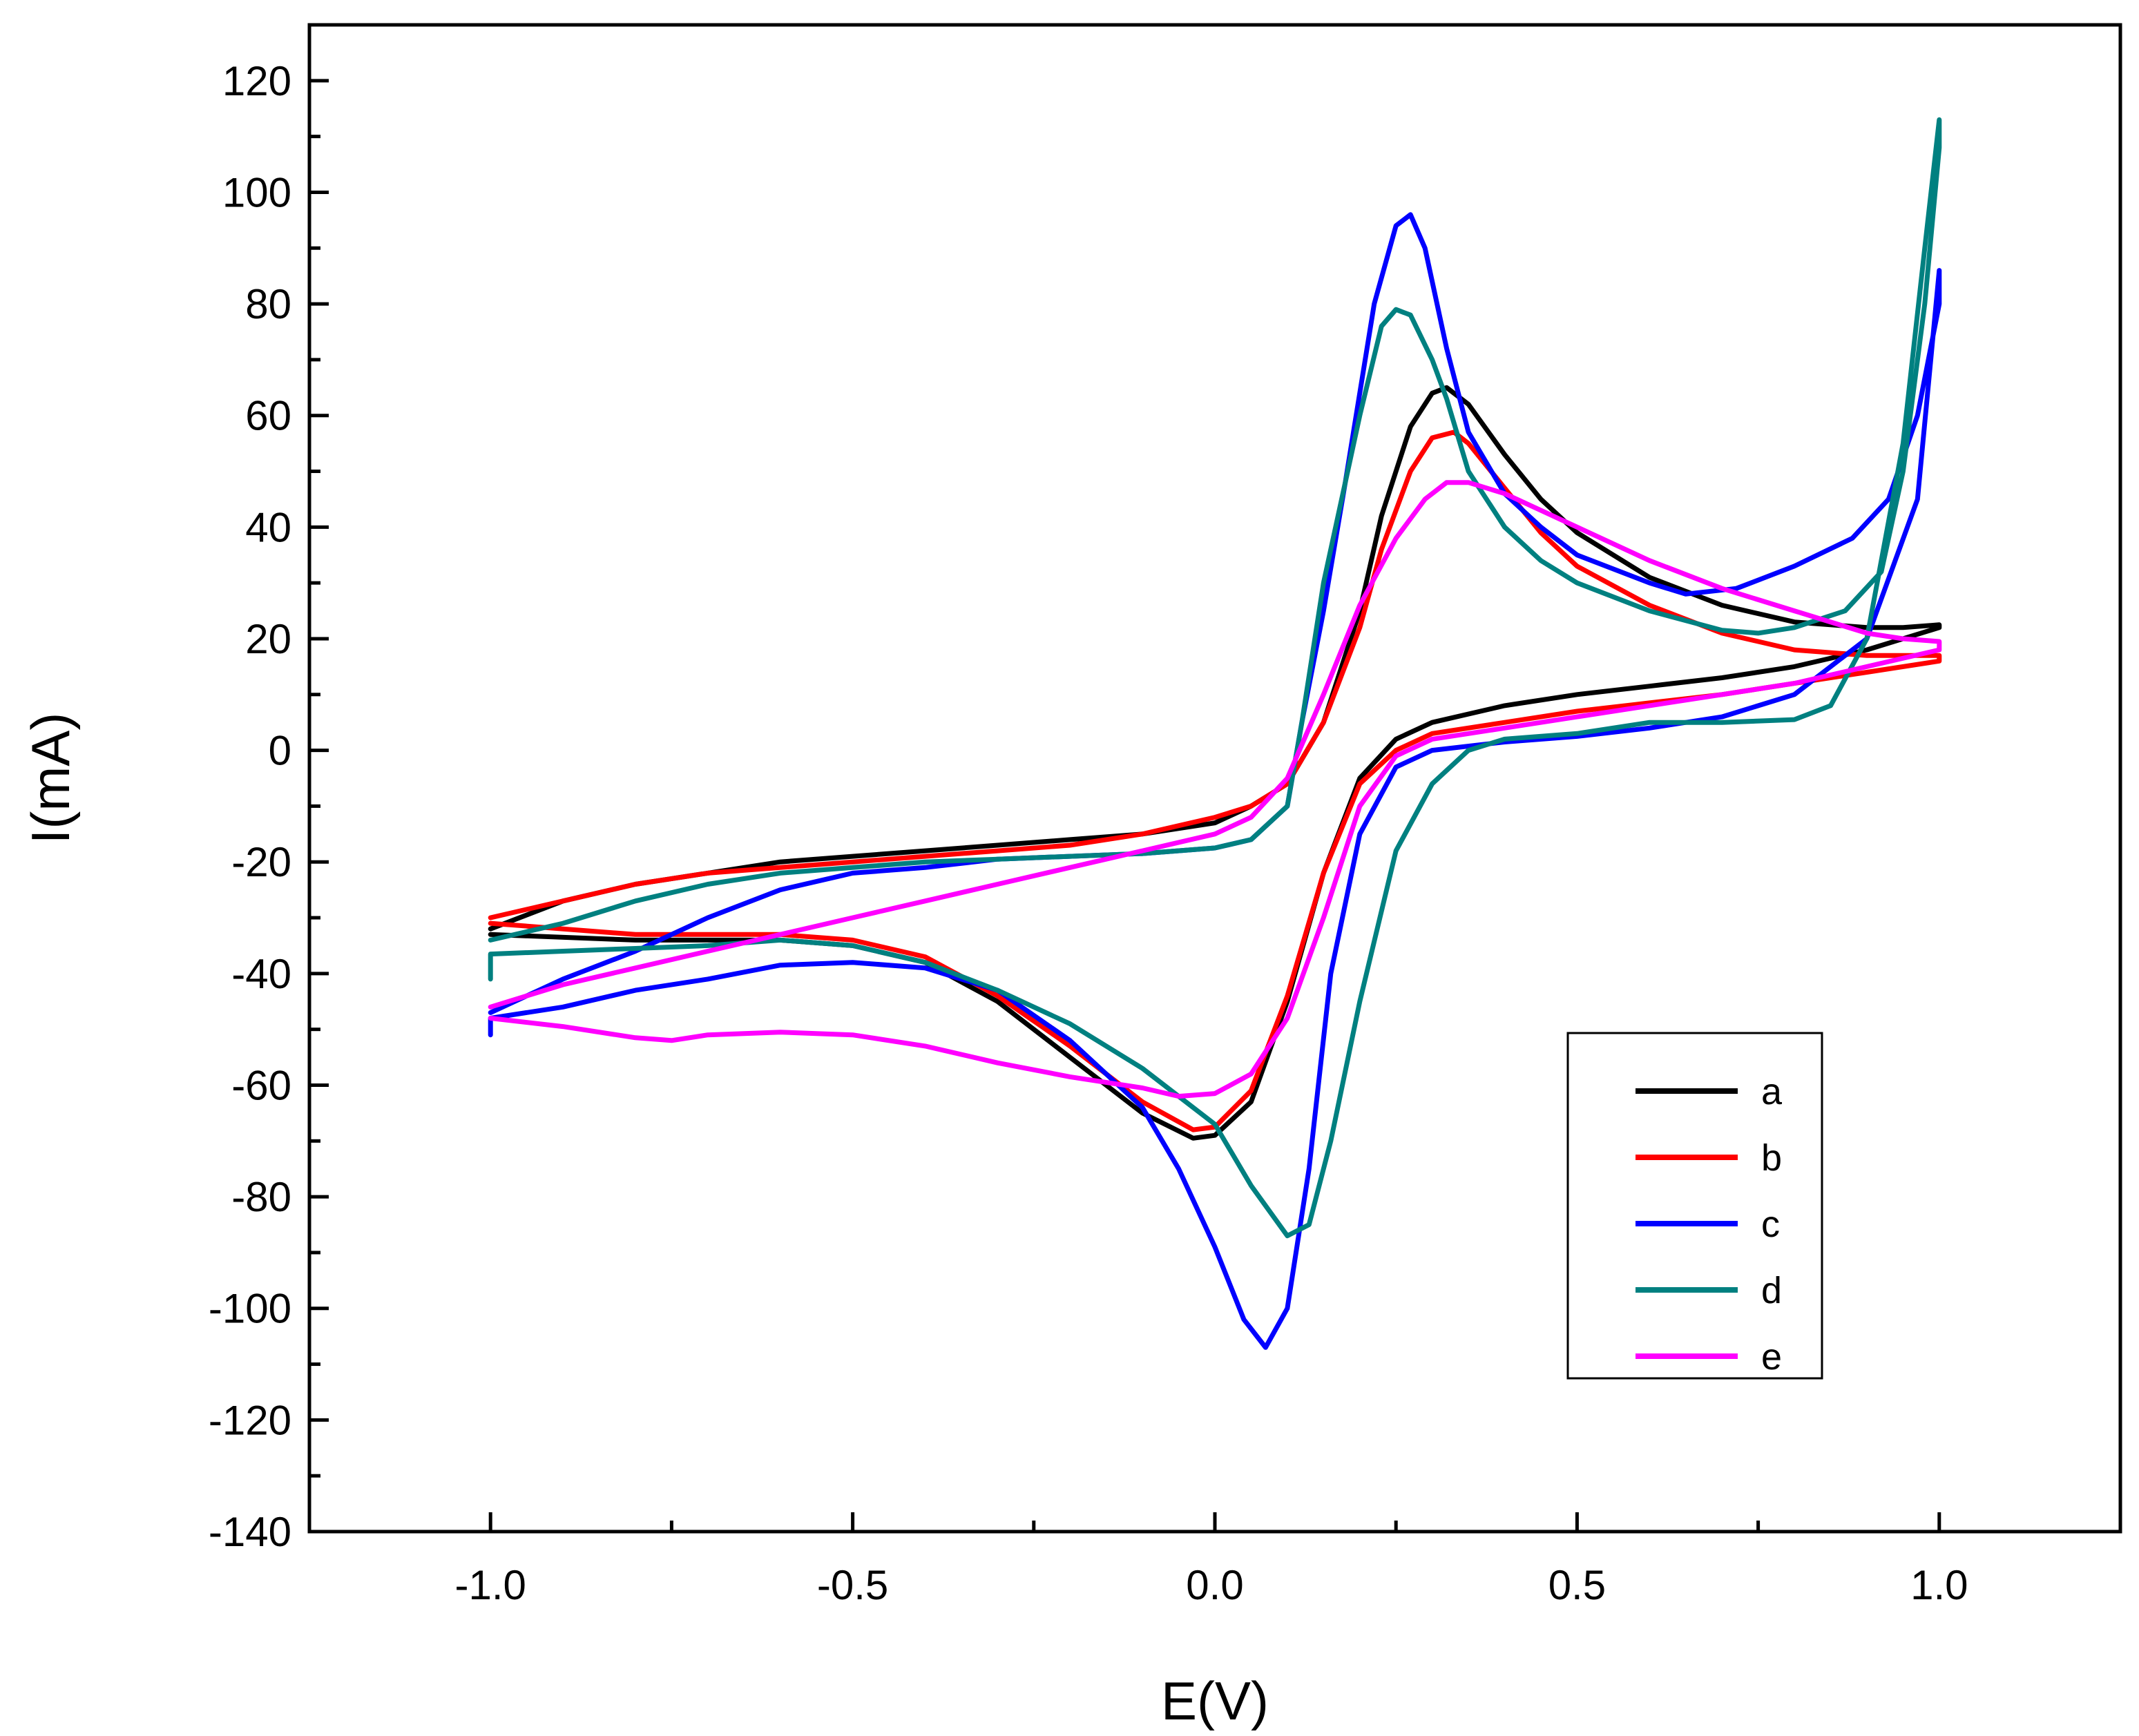  Describe the element at coordinates (256, 192) in the screenshot. I see `y-tick-label: 100` at that location.